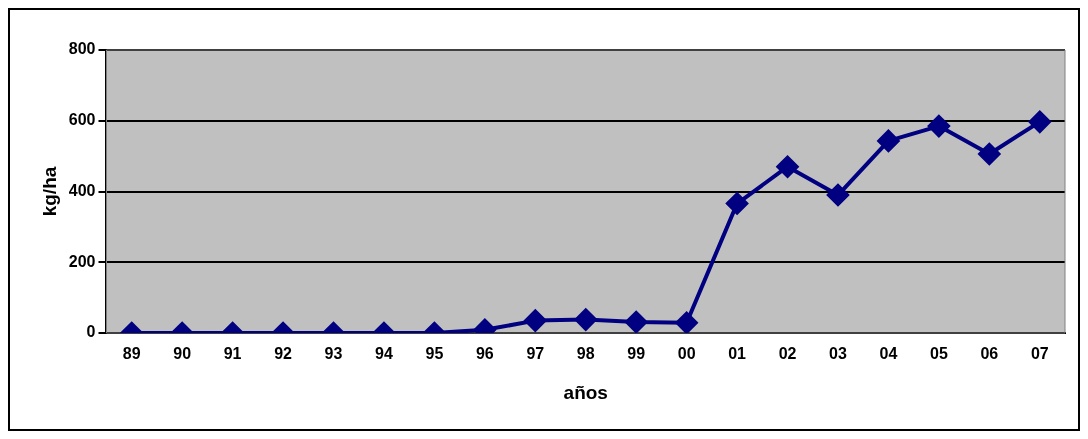 Image resolution: width=1088 pixels, height=439 pixels. I want to click on x-tick-label: 07, so click(1039, 354).